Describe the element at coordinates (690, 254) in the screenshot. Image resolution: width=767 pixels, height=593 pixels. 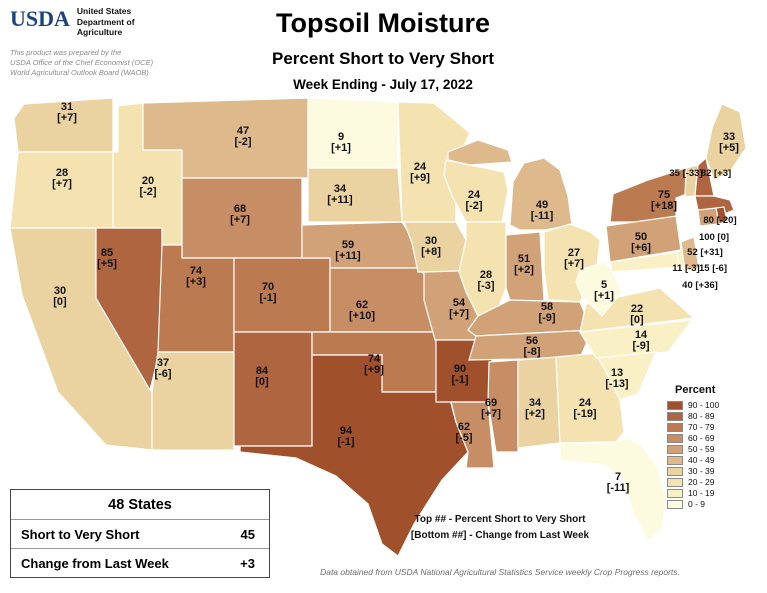
I see `state-shape-NJ` at that location.